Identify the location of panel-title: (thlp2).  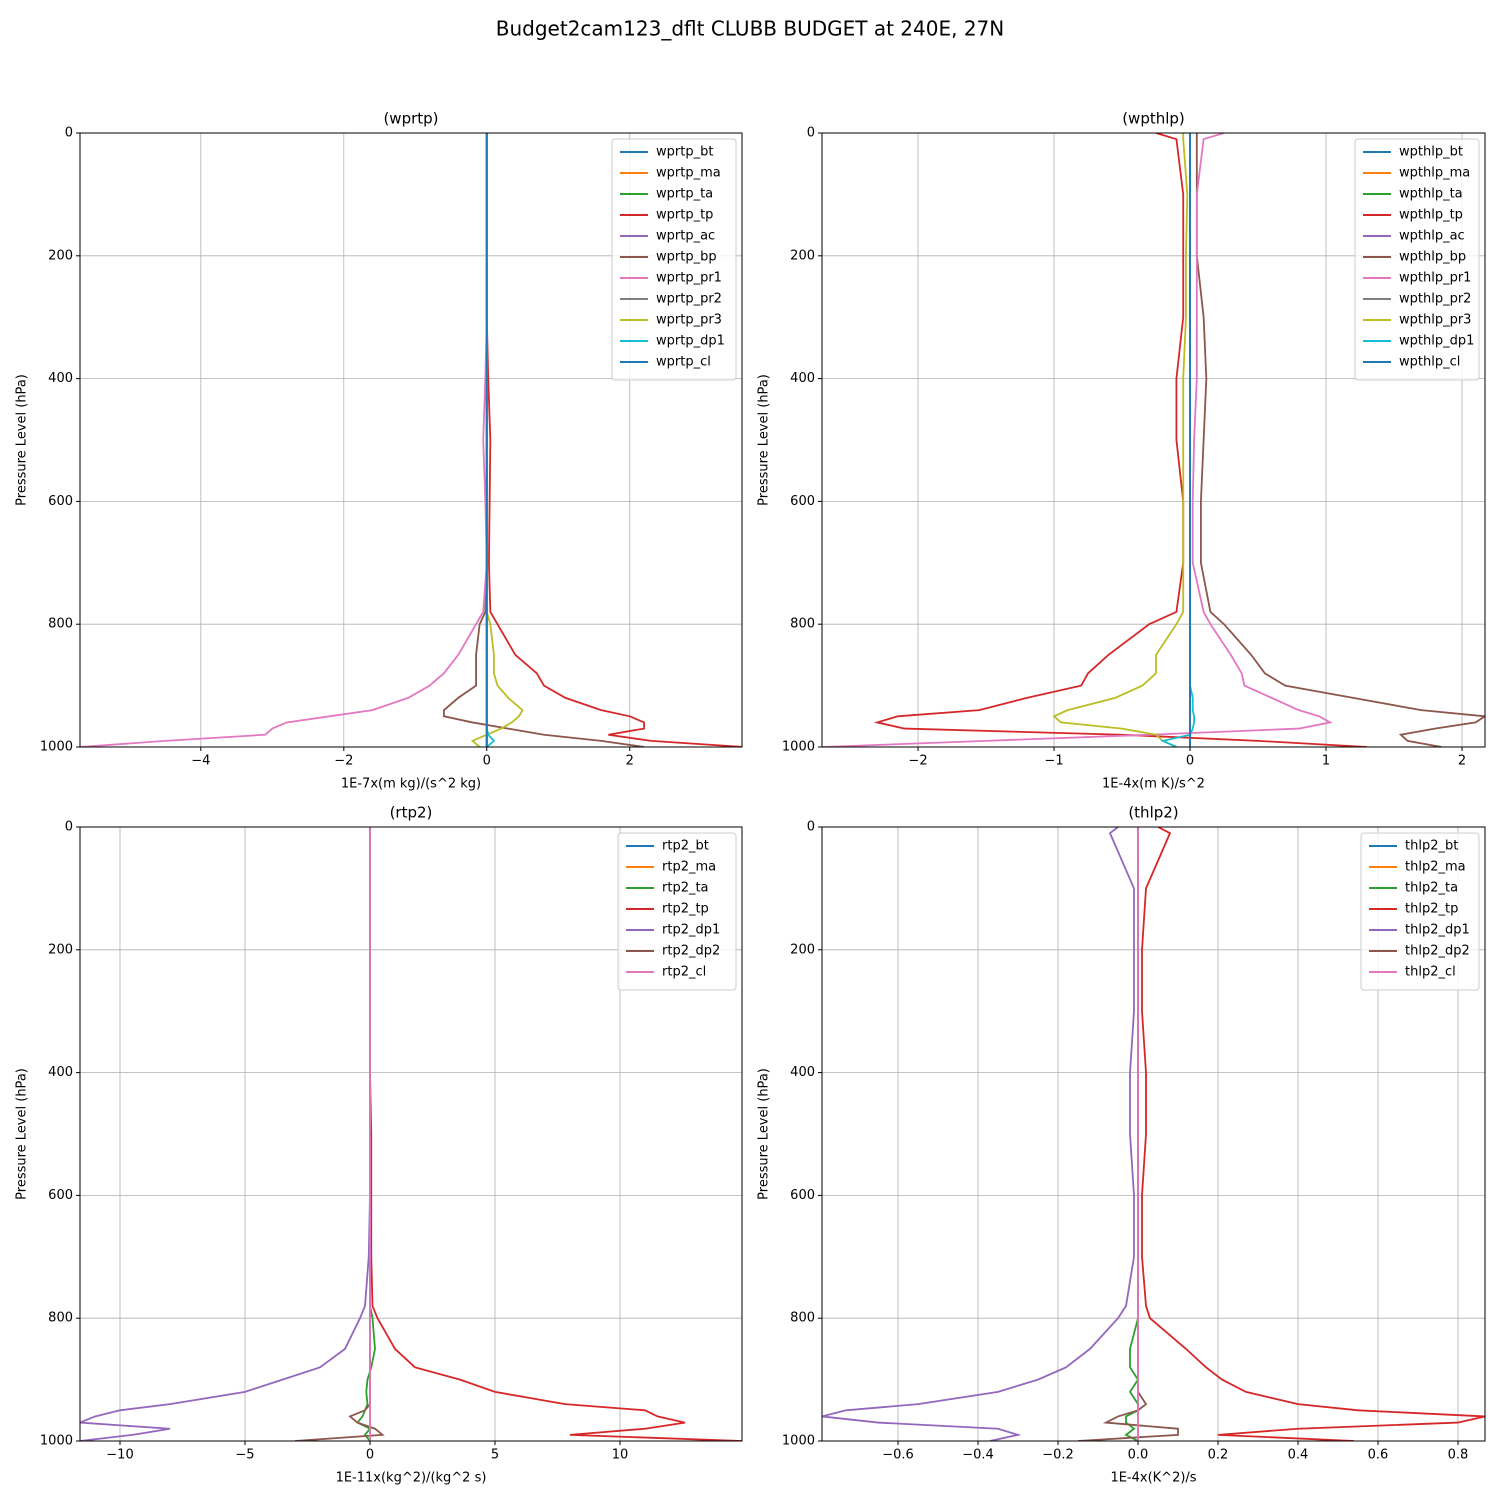
(1153, 813).